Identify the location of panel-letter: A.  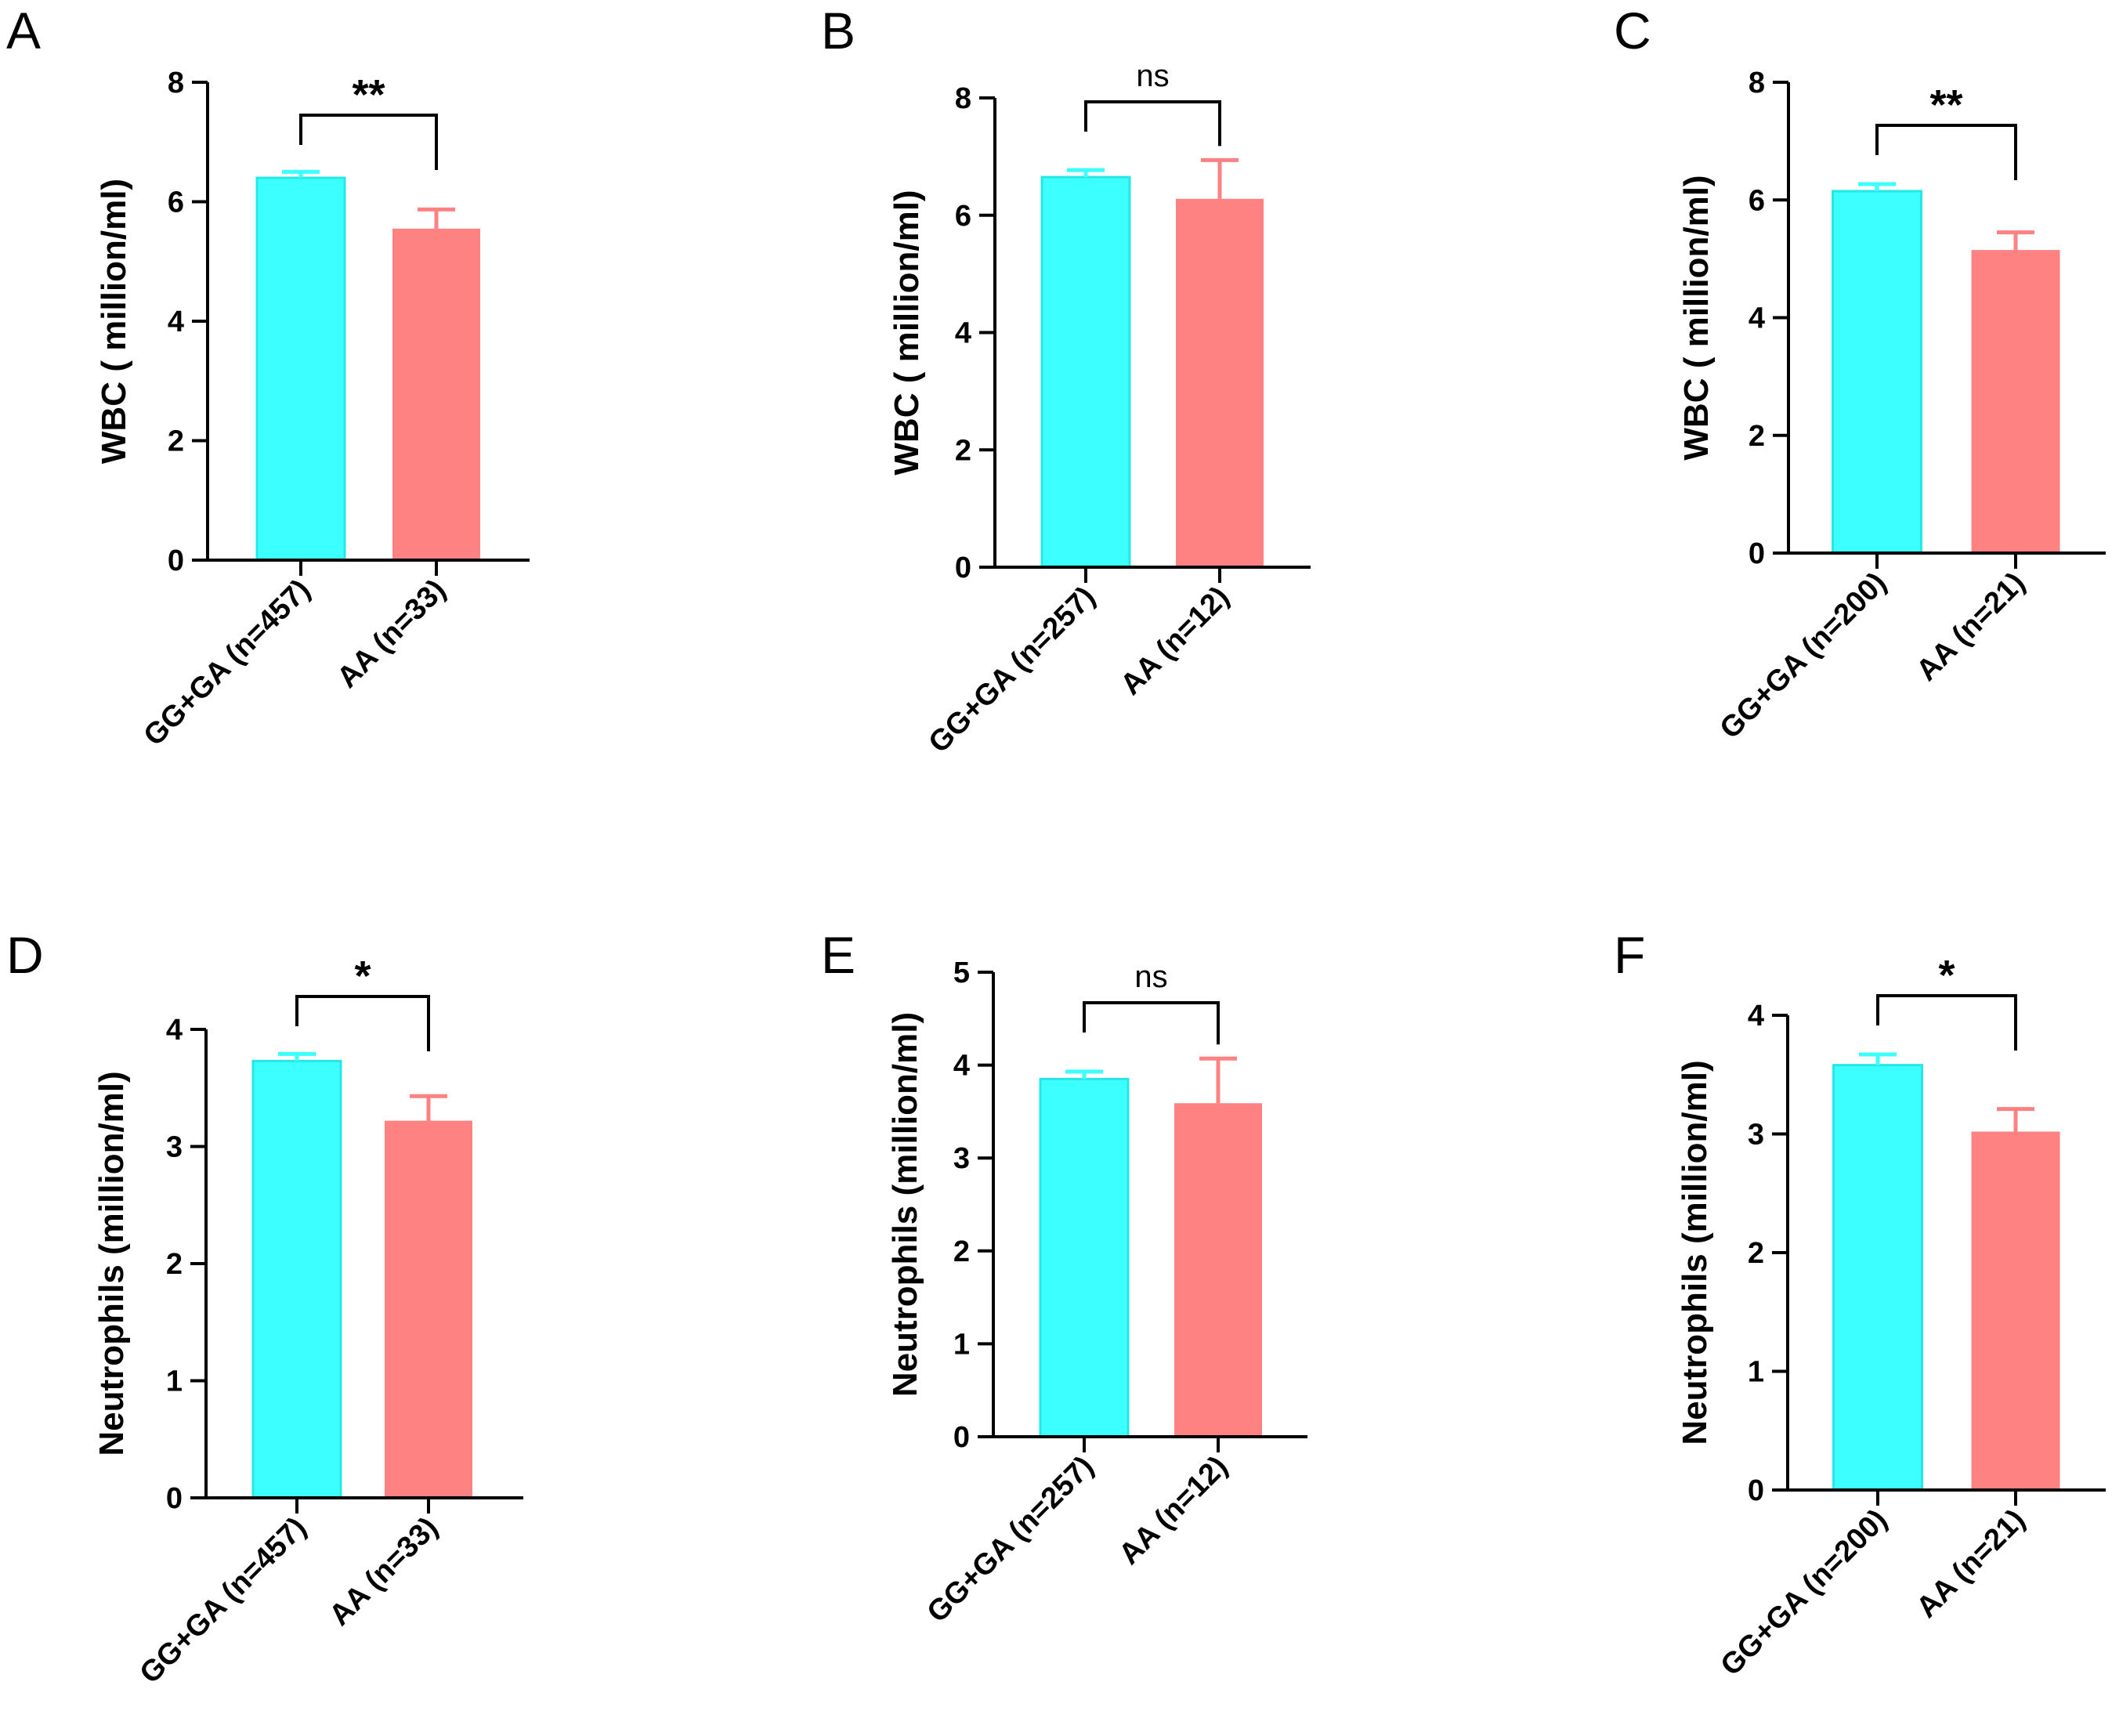
(23, 31).